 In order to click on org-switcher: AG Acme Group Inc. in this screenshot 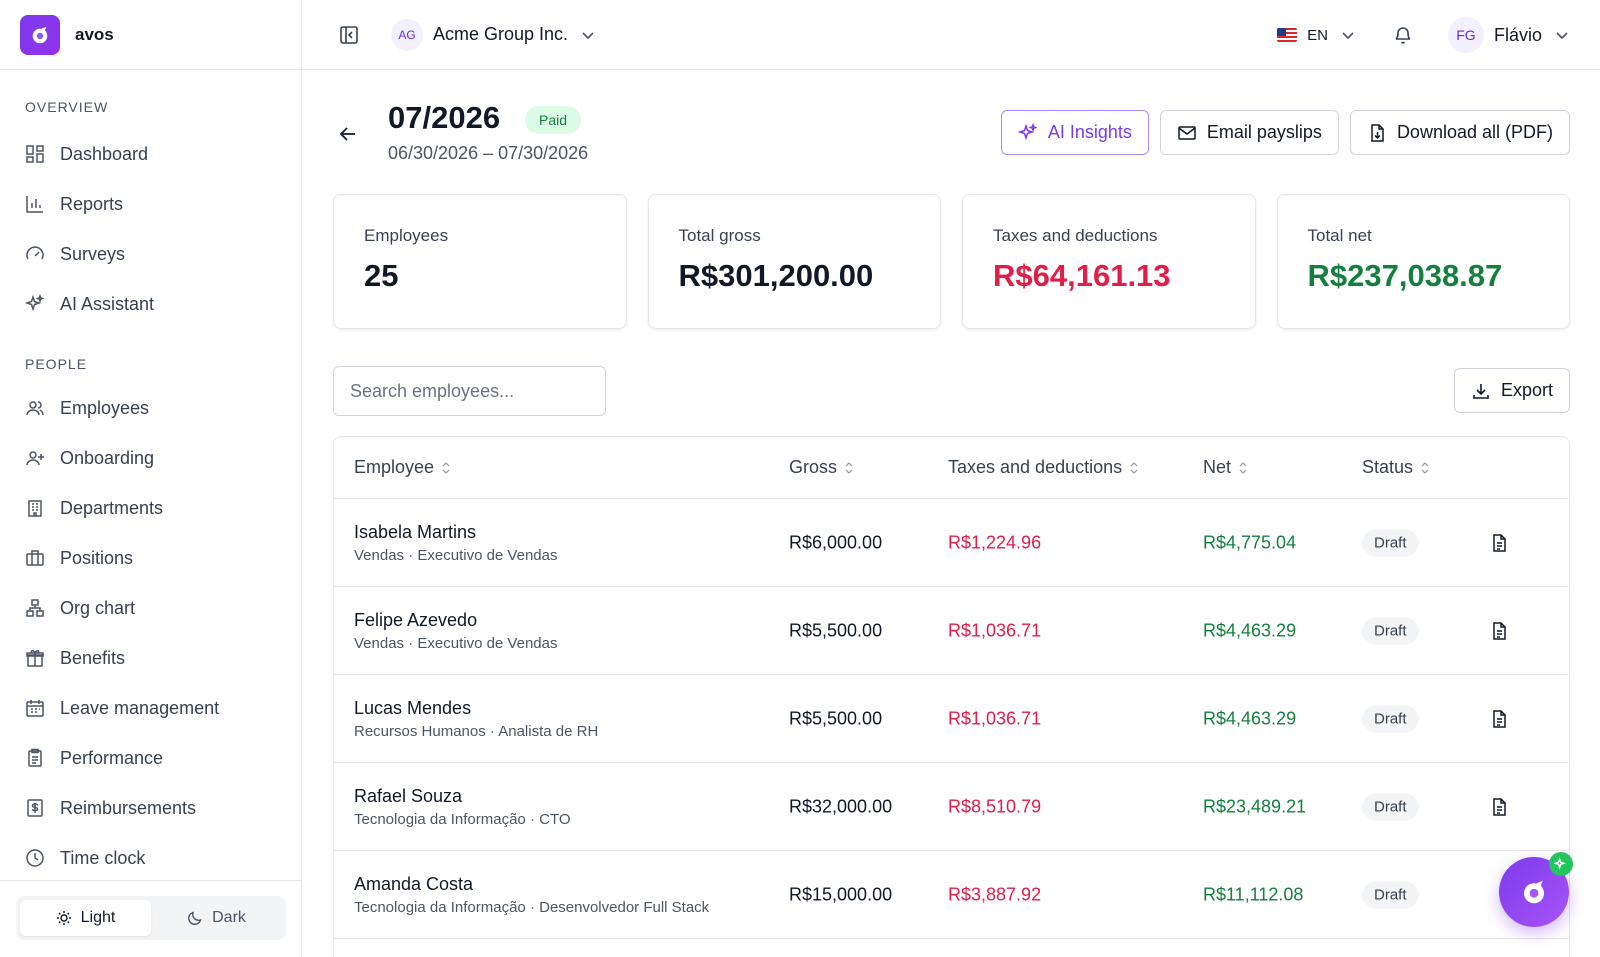, I will do `click(493, 34)`.